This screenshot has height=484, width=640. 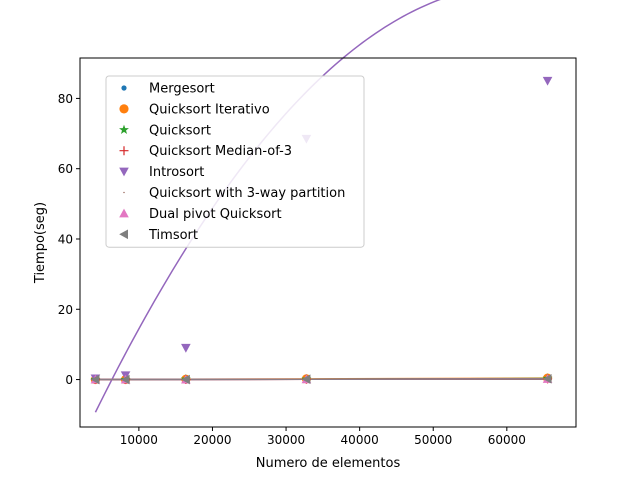 I want to click on legend-label-dual-pivot-quicksort: Dual pivot Quicksort, so click(x=215, y=214).